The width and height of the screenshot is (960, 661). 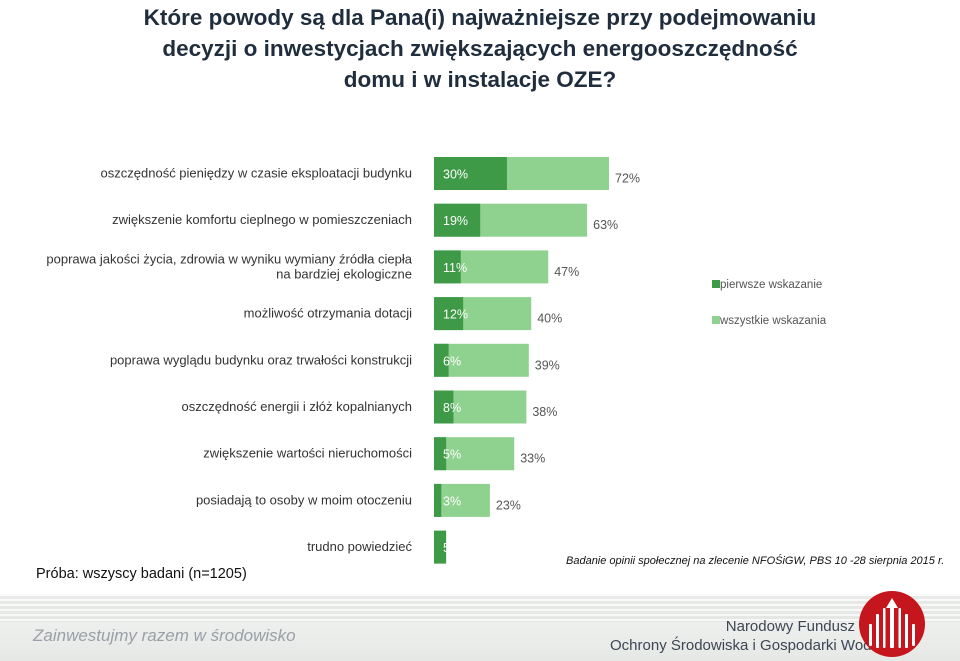 I want to click on category-label: na bardziej ekologiczne, so click(x=344, y=273).